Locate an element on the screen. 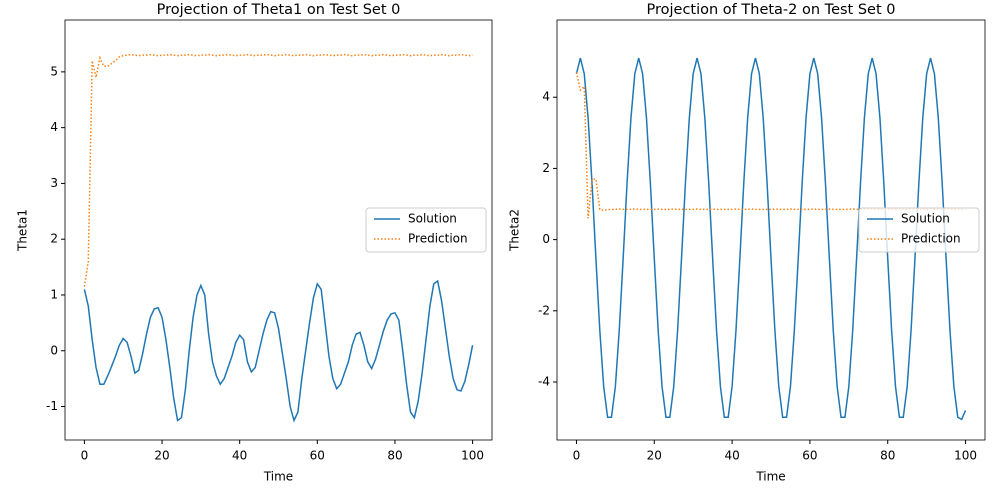 This screenshot has width=1000, height=500. y-axis-label: Theta2 is located at coordinates (515, 230).